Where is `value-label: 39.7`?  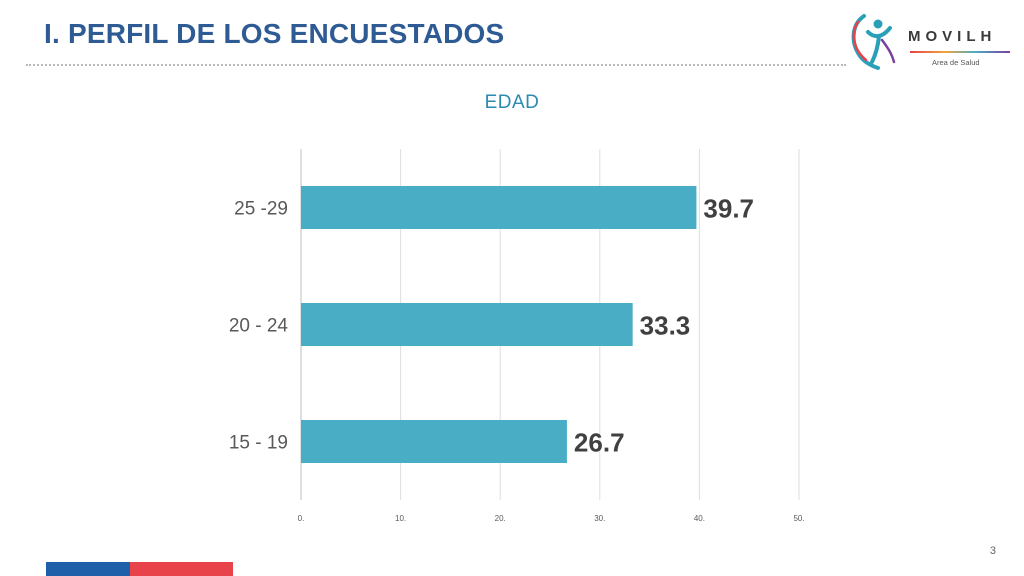 value-label: 39.7 is located at coordinates (728, 209).